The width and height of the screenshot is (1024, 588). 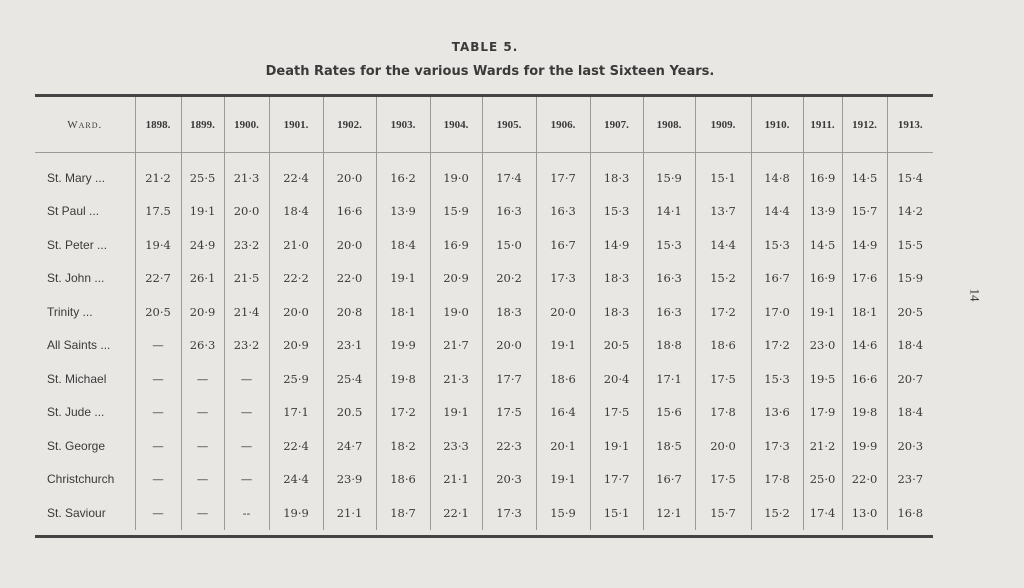 What do you see at coordinates (909, 125) in the screenshot?
I see `column-header-year: 1913.` at bounding box center [909, 125].